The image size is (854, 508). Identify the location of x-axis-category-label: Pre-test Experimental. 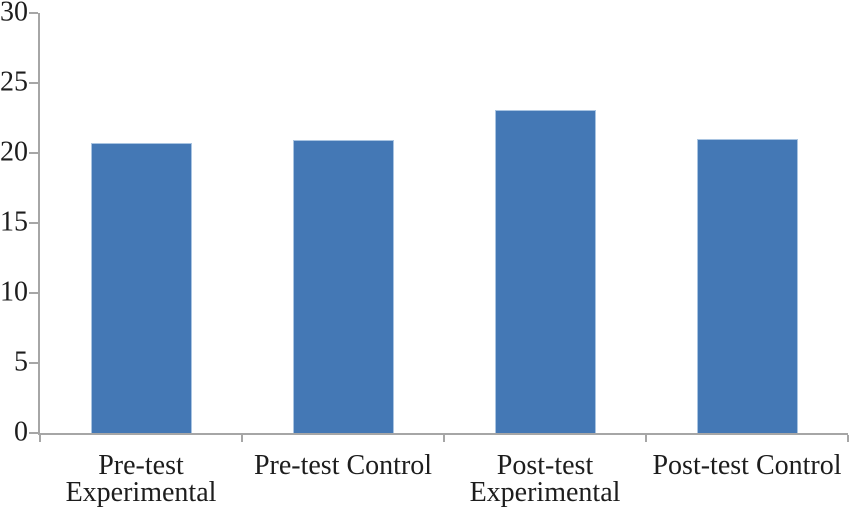
(141, 479).